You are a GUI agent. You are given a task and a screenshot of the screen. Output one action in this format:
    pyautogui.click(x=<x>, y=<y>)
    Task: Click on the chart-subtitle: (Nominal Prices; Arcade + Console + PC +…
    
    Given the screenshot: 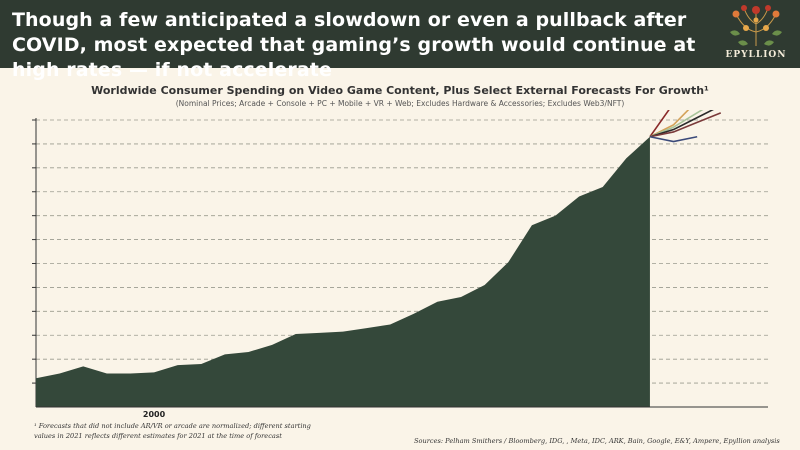 What is the action you would take?
    pyautogui.click(x=400, y=103)
    